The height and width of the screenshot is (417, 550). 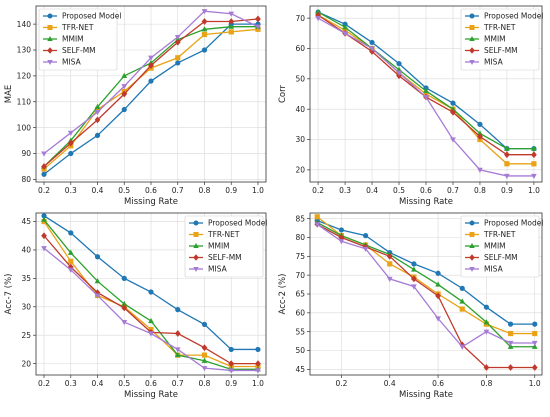 I want to click on y-tick-label: 25, so click(x=26, y=335).